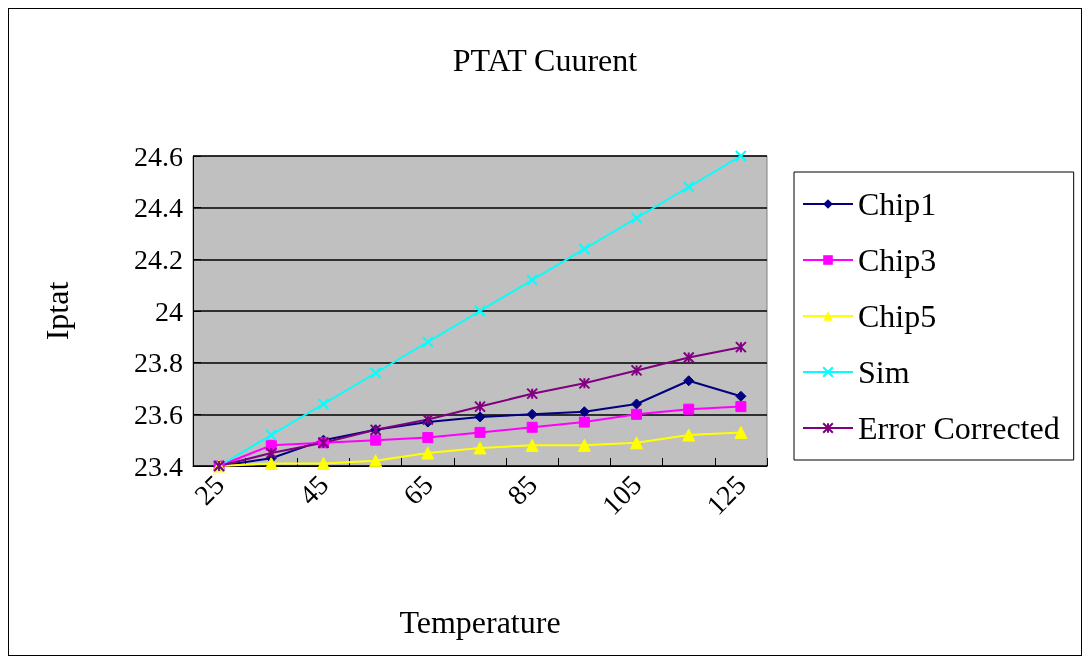 The image size is (1090, 664). I want to click on y-tick-label: 23.4, so click(158, 466).